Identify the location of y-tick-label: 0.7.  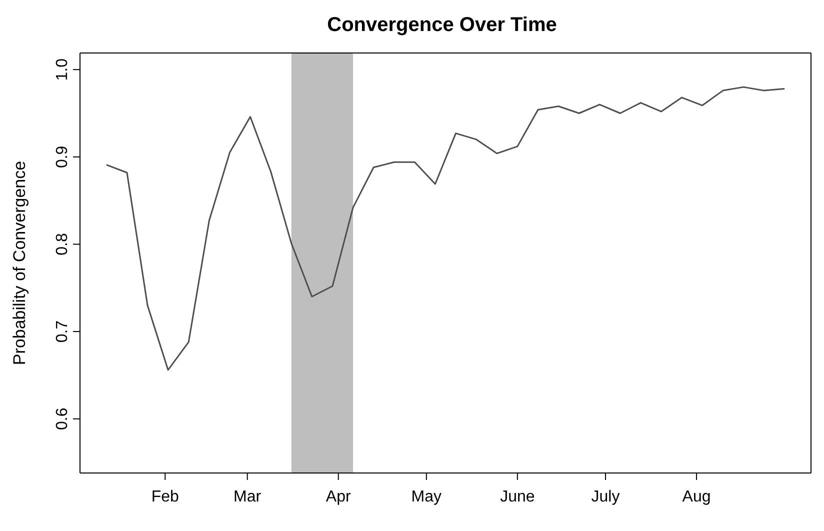
(62, 331).